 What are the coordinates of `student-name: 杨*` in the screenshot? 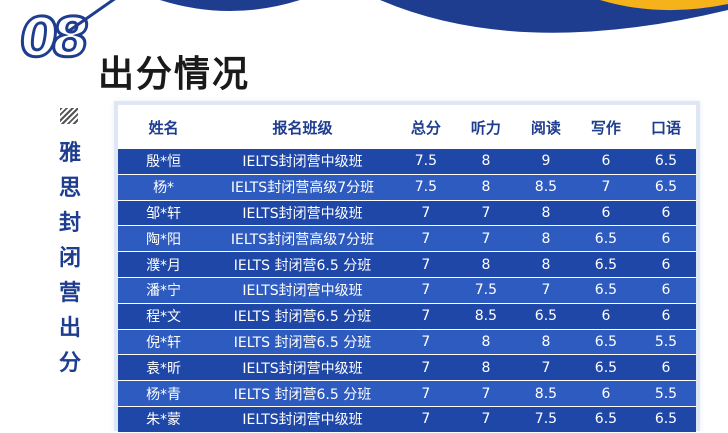 It's located at (164, 187).